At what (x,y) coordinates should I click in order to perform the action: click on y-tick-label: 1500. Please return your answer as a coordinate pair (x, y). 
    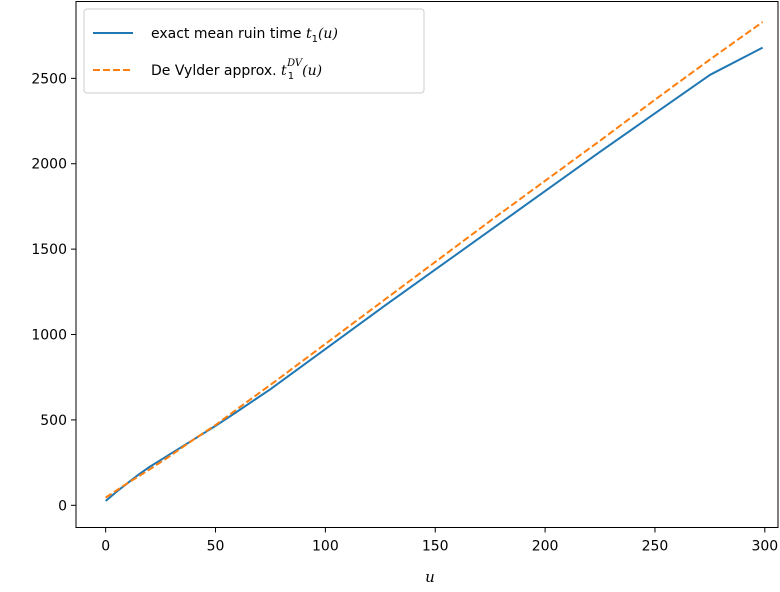
    Looking at the image, I should click on (49, 250).